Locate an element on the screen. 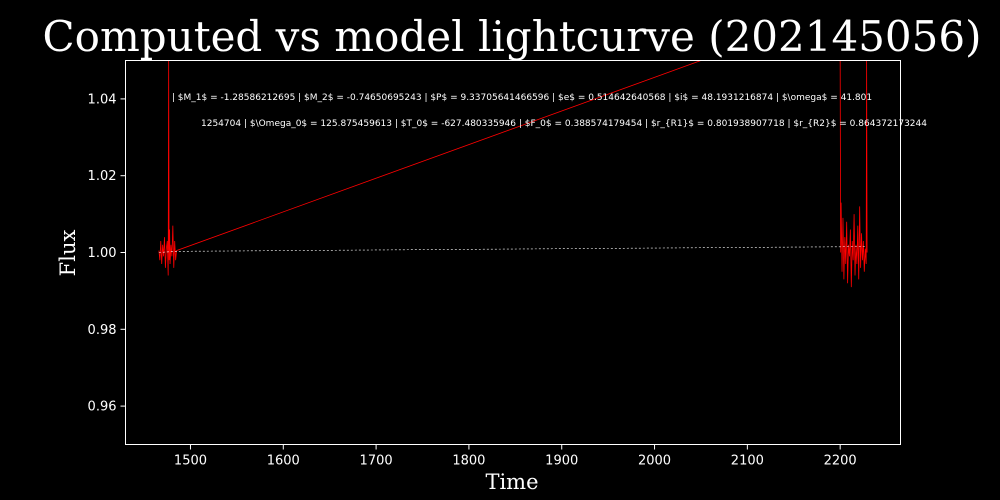 The width and height of the screenshot is (1000, 500). y-axis-label: Flux is located at coordinates (68, 253).